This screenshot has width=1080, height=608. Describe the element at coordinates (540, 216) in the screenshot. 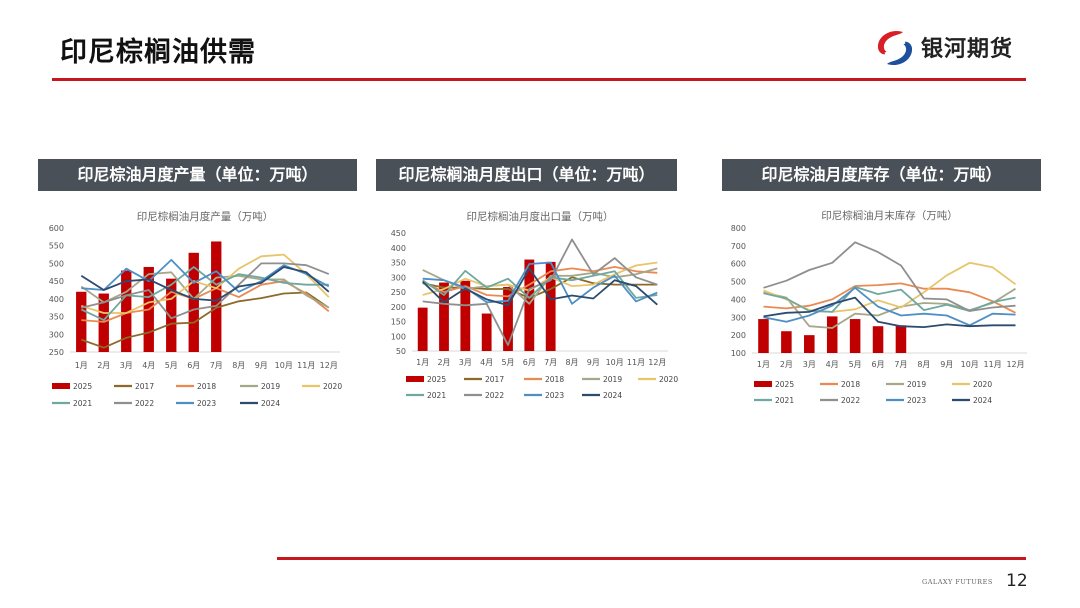

I see `chart-title: 印尼棕榈油月度出口量（万吨）` at that location.